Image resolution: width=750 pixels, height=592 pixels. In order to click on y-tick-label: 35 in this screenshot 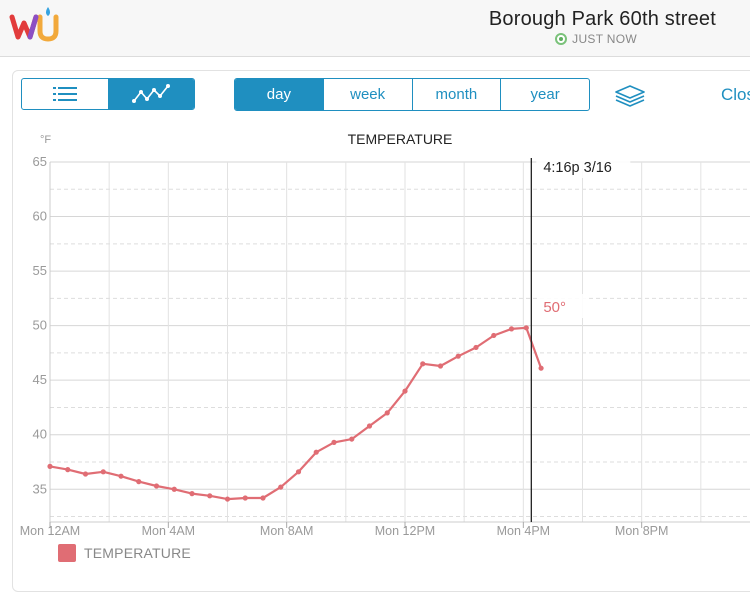, I will do `click(40, 488)`.